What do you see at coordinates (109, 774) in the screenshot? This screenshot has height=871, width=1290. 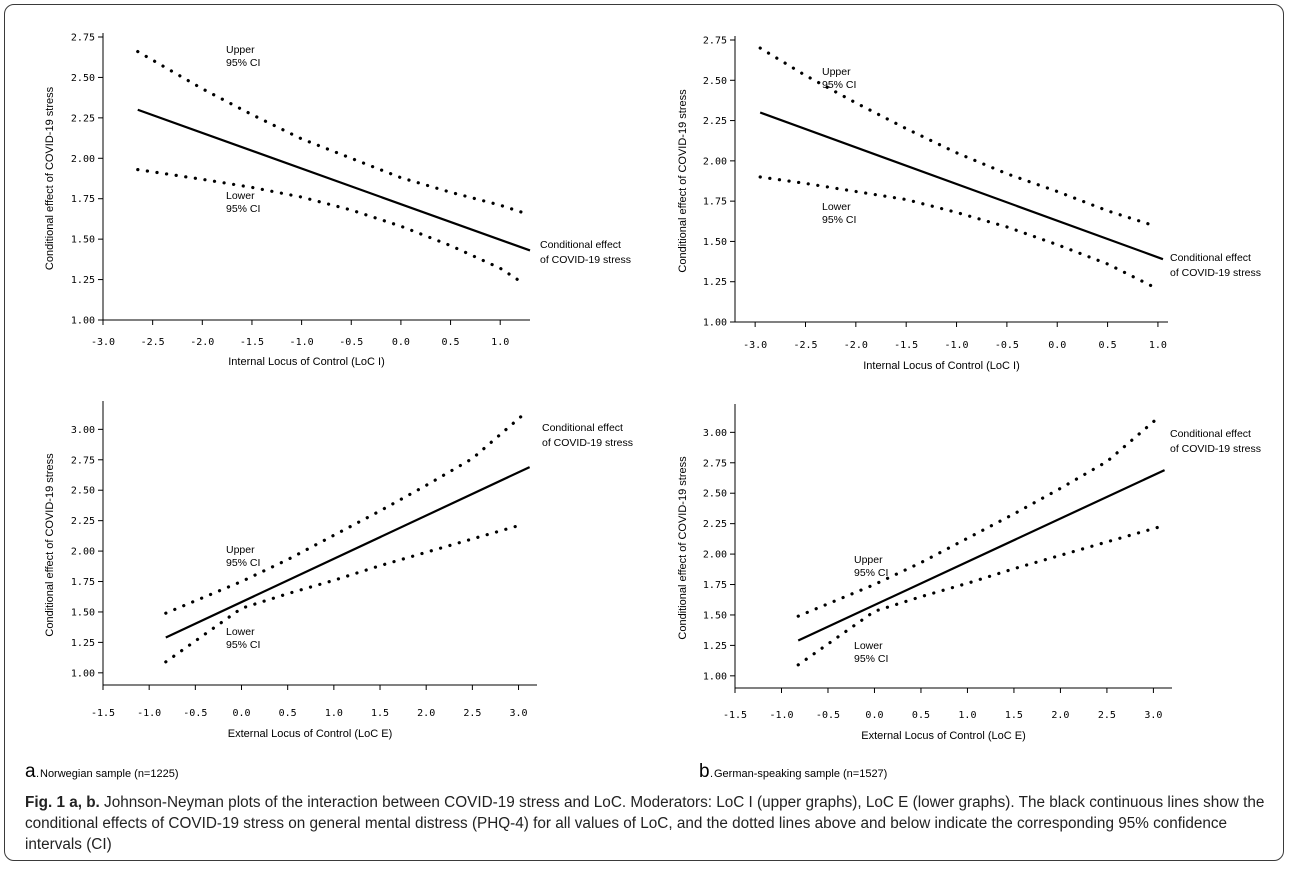 I see `panel-name: Norwegian sample (n=1225)` at bounding box center [109, 774].